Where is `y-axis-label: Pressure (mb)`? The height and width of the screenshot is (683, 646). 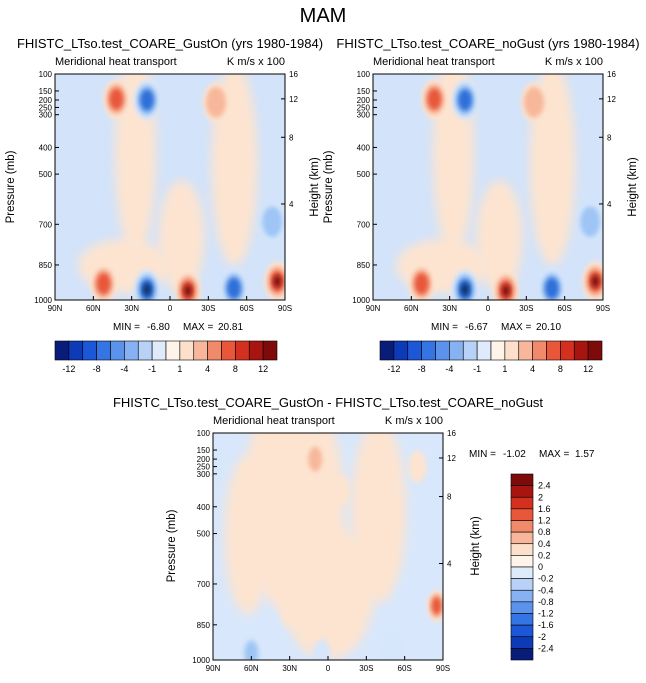 y-axis-label: Pressure (mb) is located at coordinates (11, 186).